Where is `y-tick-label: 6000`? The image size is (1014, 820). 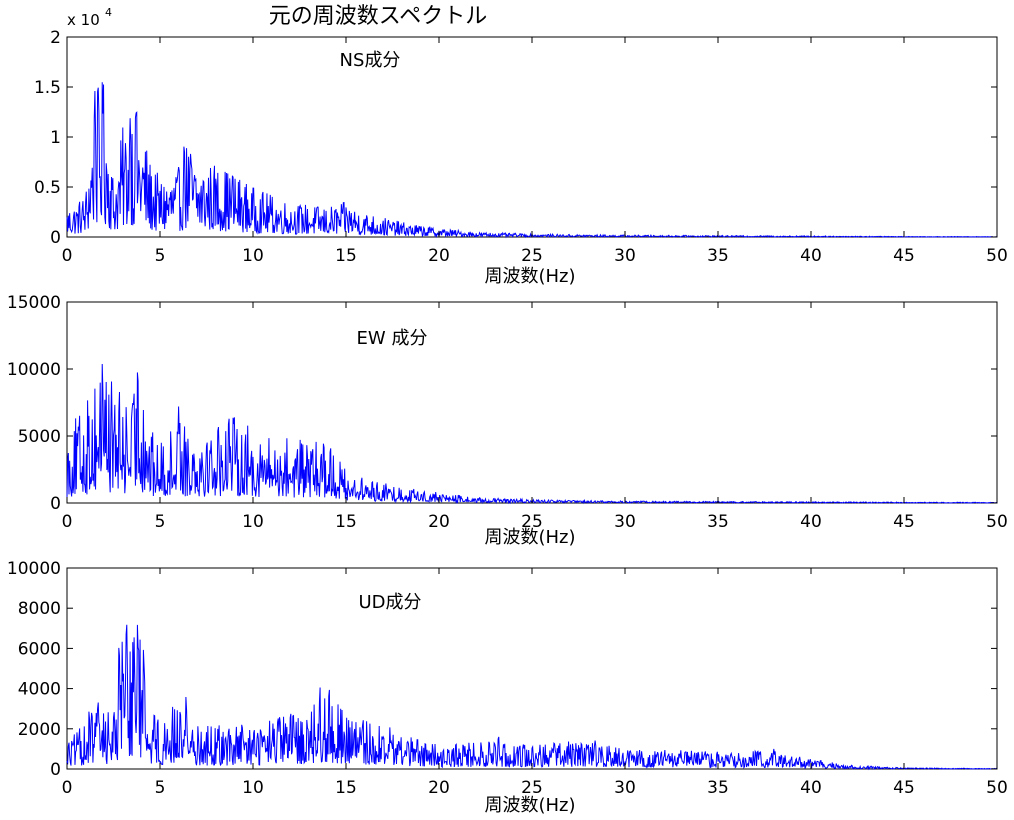
y-tick-label: 6000 is located at coordinates (39, 649).